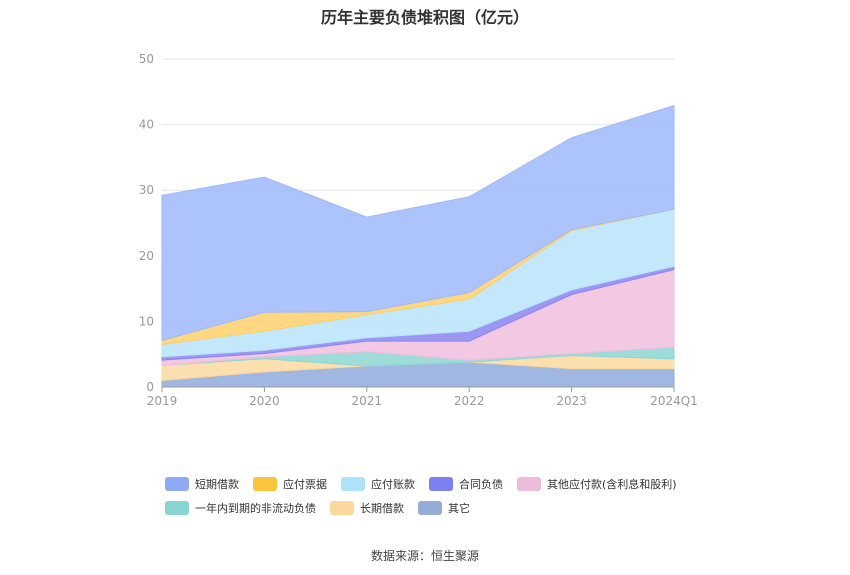  I want to click on legend-label: 其他应付款(含利息和股利), so click(612, 484).